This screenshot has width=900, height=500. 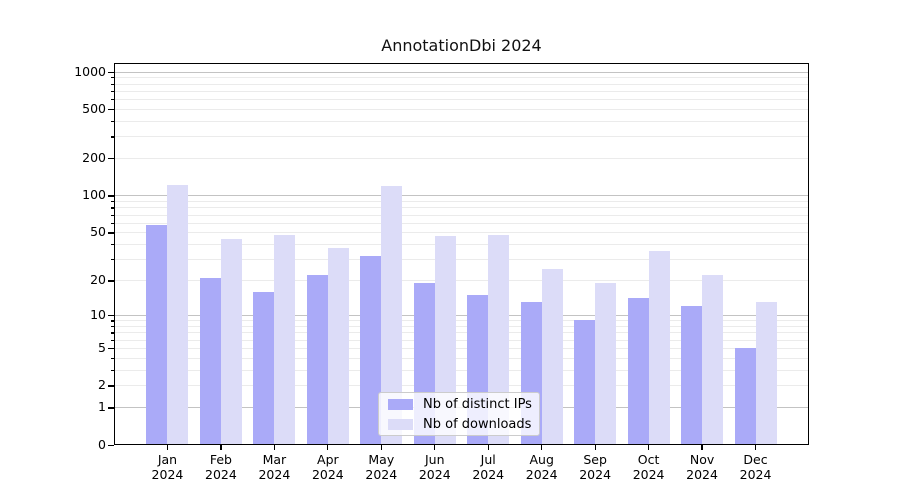 What do you see at coordinates (94, 195) in the screenshot?
I see `y-tick-label: 100` at bounding box center [94, 195].